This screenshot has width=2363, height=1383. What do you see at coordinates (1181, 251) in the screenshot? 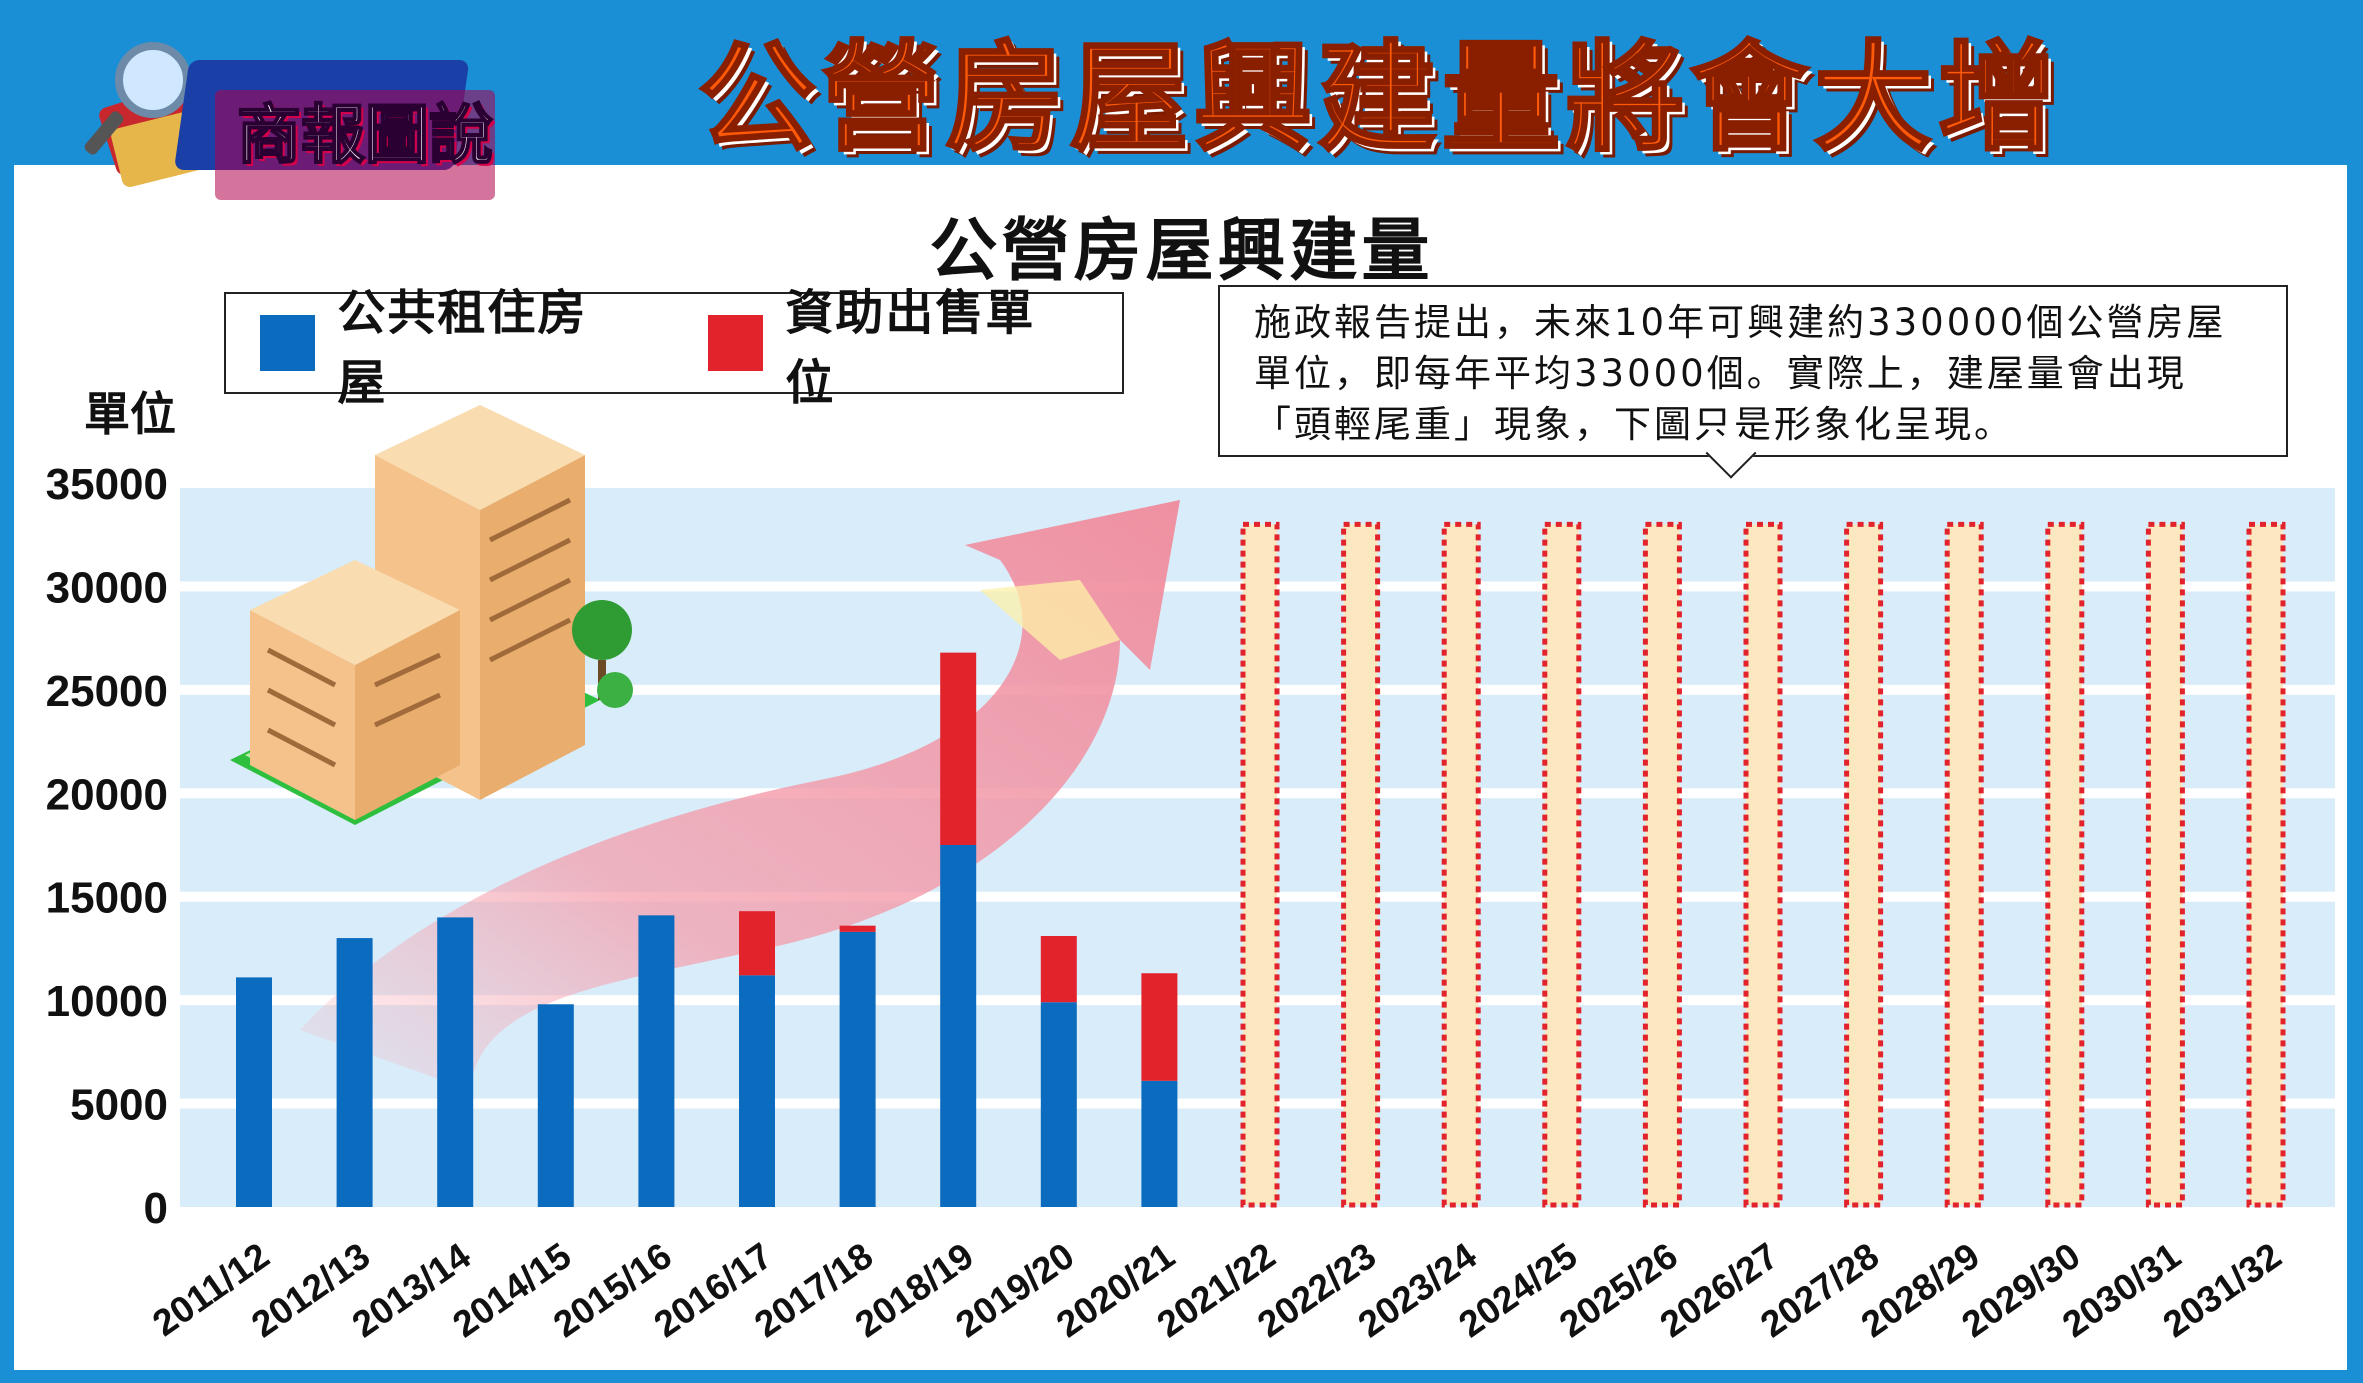
I see `chart-title: 公營房屋興建量` at bounding box center [1181, 251].